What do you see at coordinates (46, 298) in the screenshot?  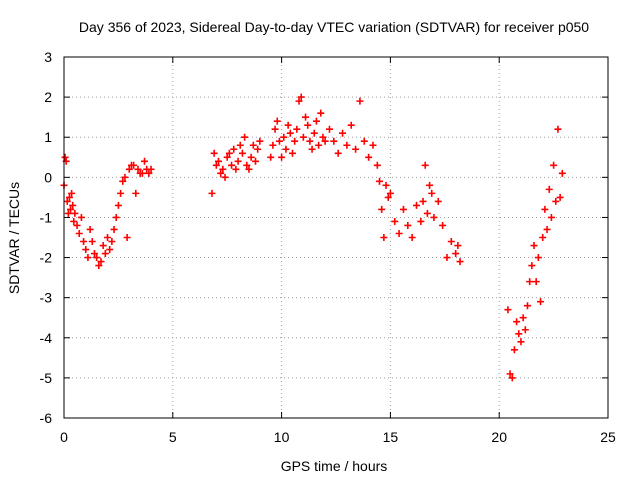 I see `y-tick-label: -3` at bounding box center [46, 298].